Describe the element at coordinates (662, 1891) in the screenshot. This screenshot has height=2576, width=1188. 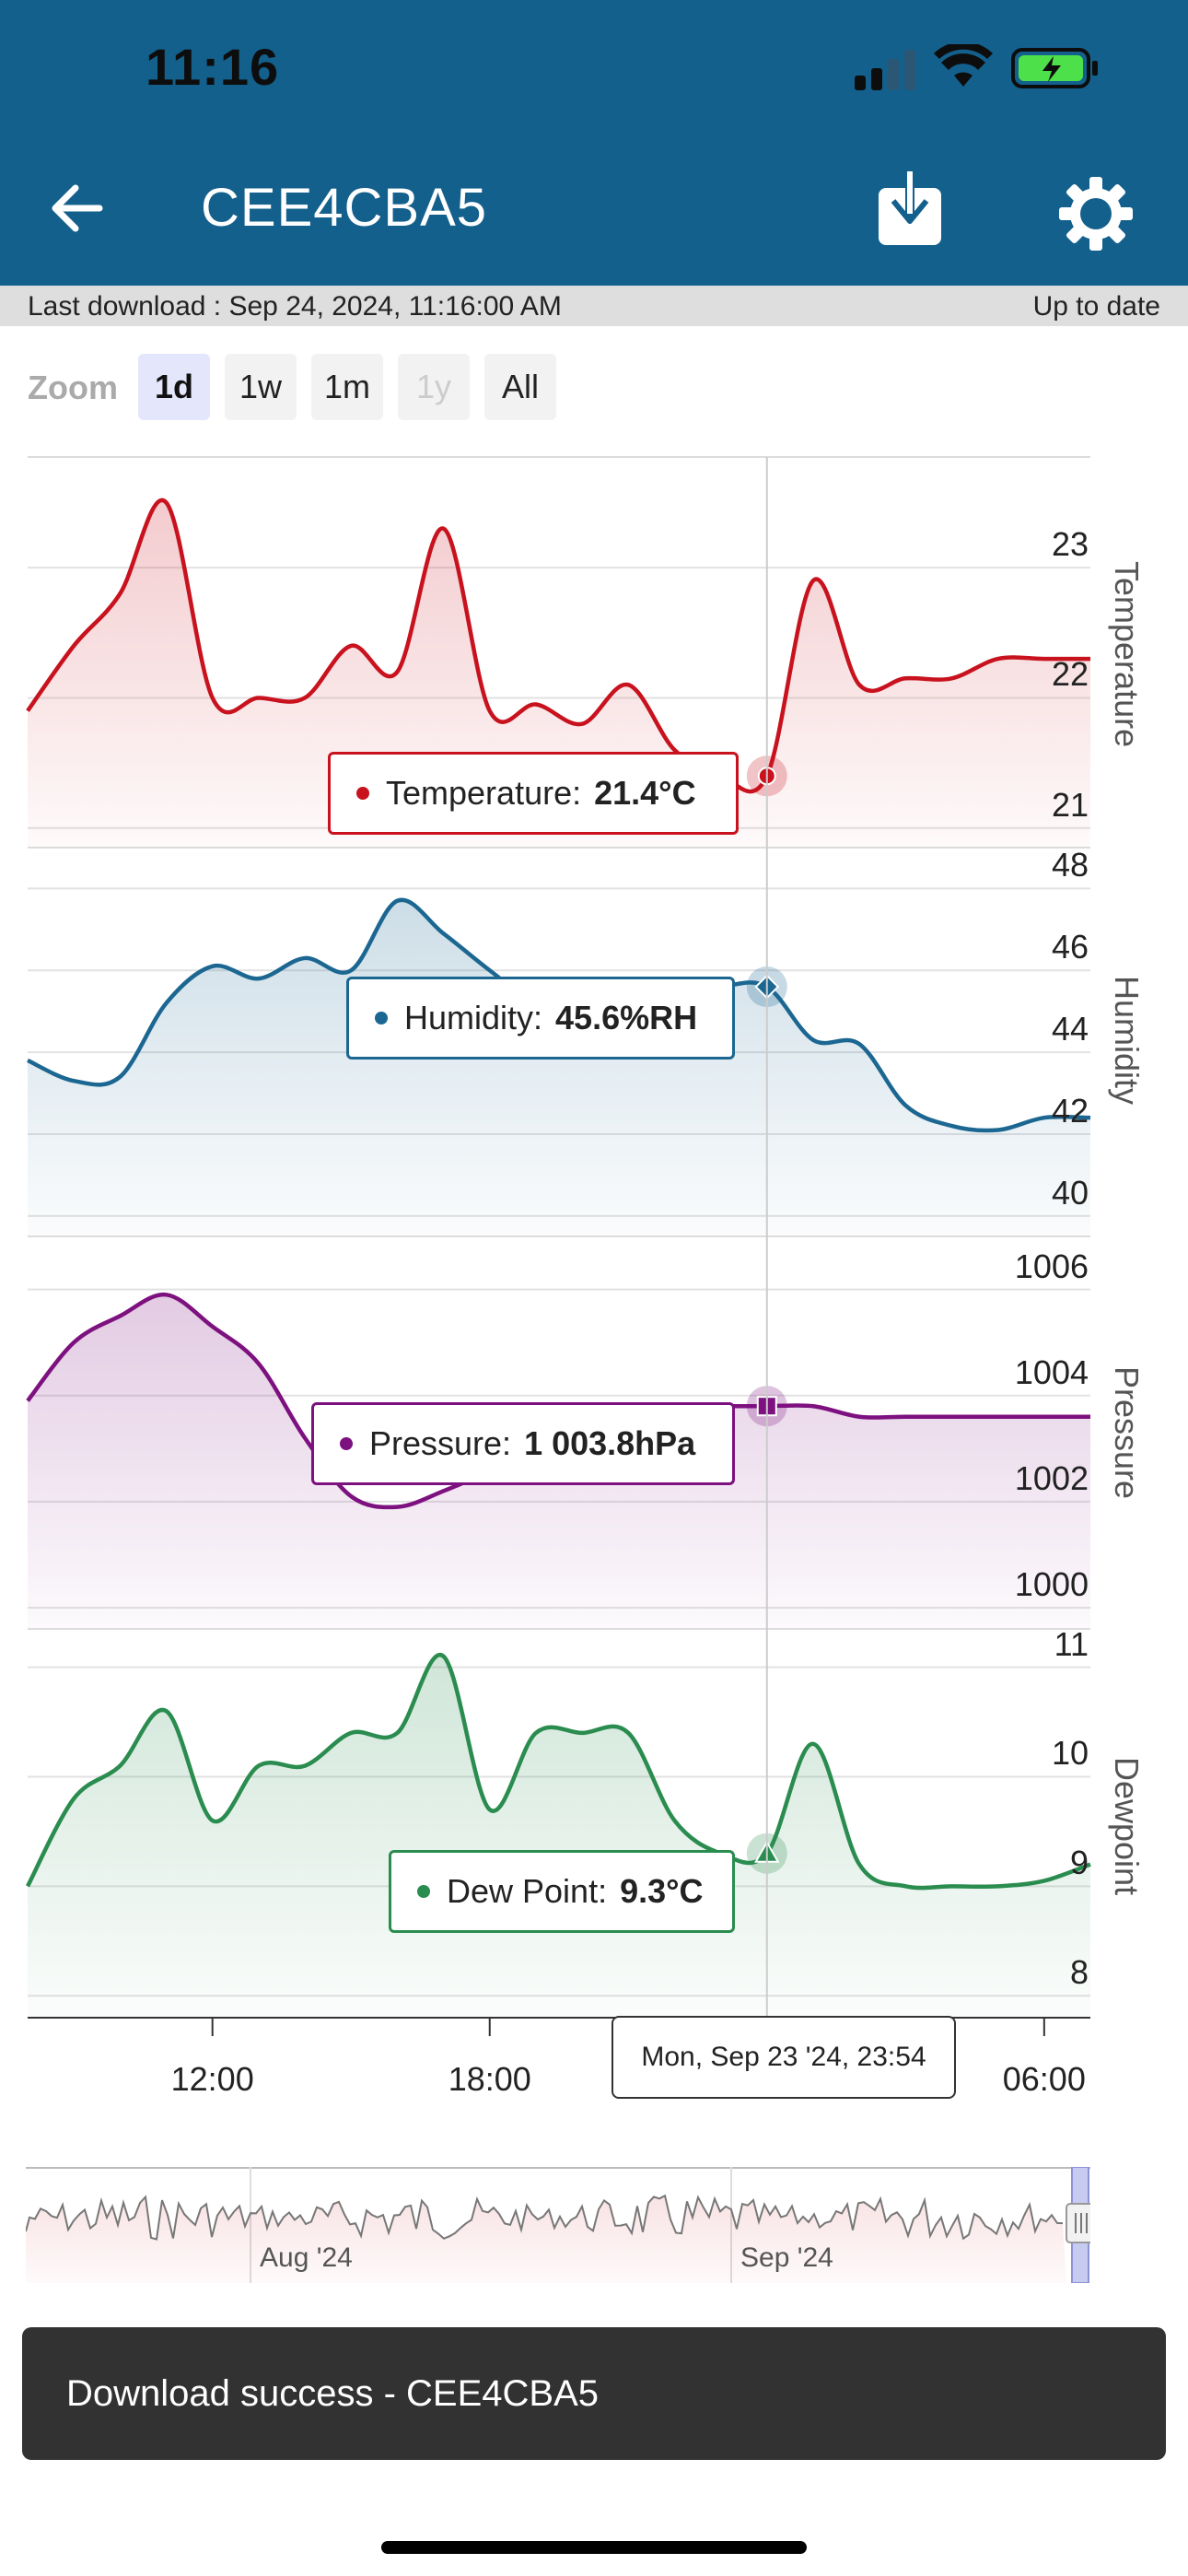
I see `dewpoint-tooltip-value: 9.3°C` at that location.